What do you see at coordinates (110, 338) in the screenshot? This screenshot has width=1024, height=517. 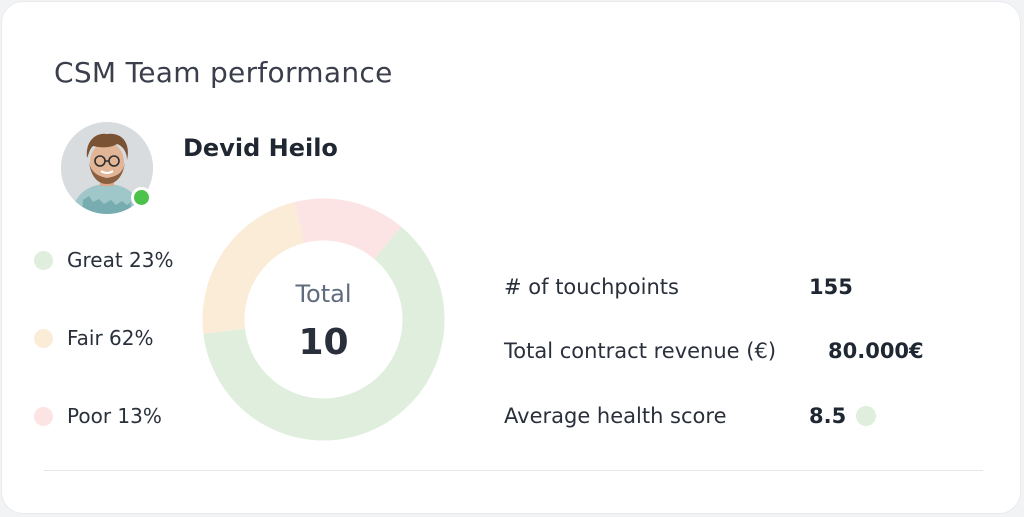 I see `legend-label-fair: Fair 62%` at bounding box center [110, 338].